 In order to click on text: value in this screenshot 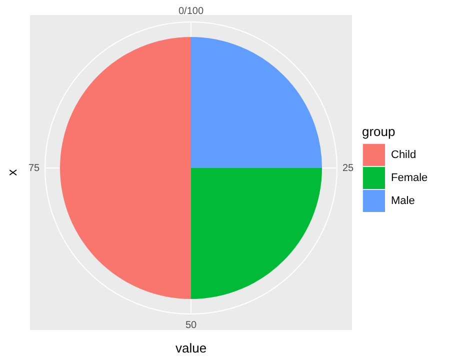, I will do `click(191, 348)`.